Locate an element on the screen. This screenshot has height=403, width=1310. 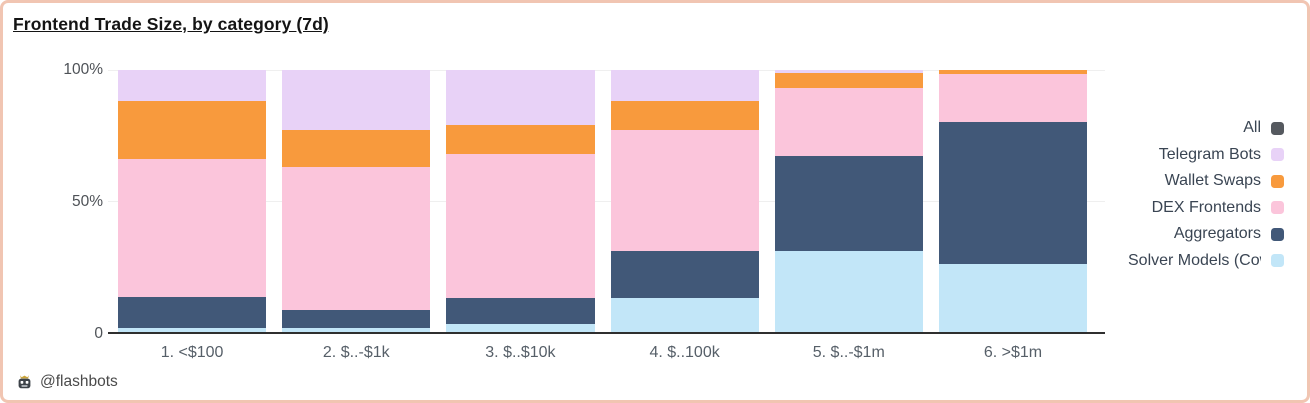
y-tick-label: 50% is located at coordinates (87, 201).